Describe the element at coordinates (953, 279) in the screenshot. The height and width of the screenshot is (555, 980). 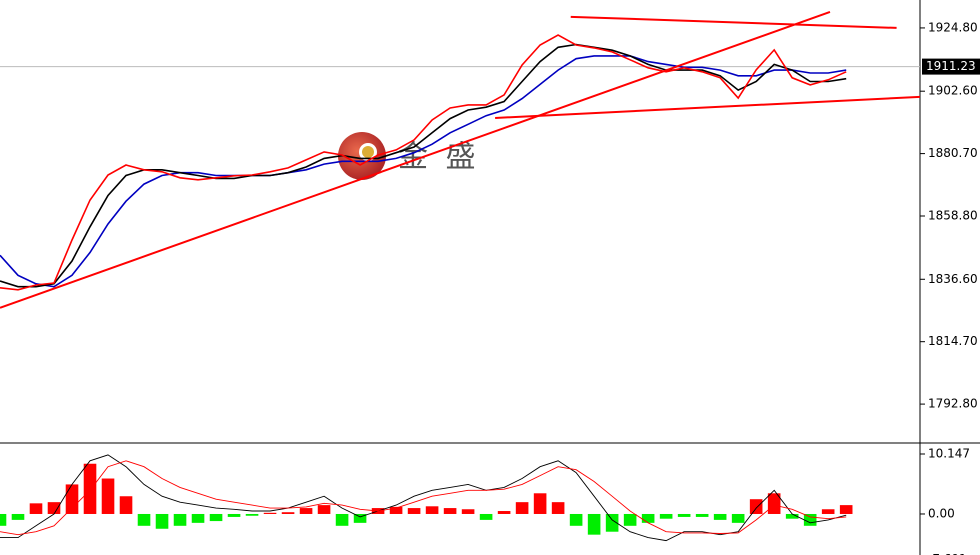
I see `y-tick-label: 1836.60` at that location.